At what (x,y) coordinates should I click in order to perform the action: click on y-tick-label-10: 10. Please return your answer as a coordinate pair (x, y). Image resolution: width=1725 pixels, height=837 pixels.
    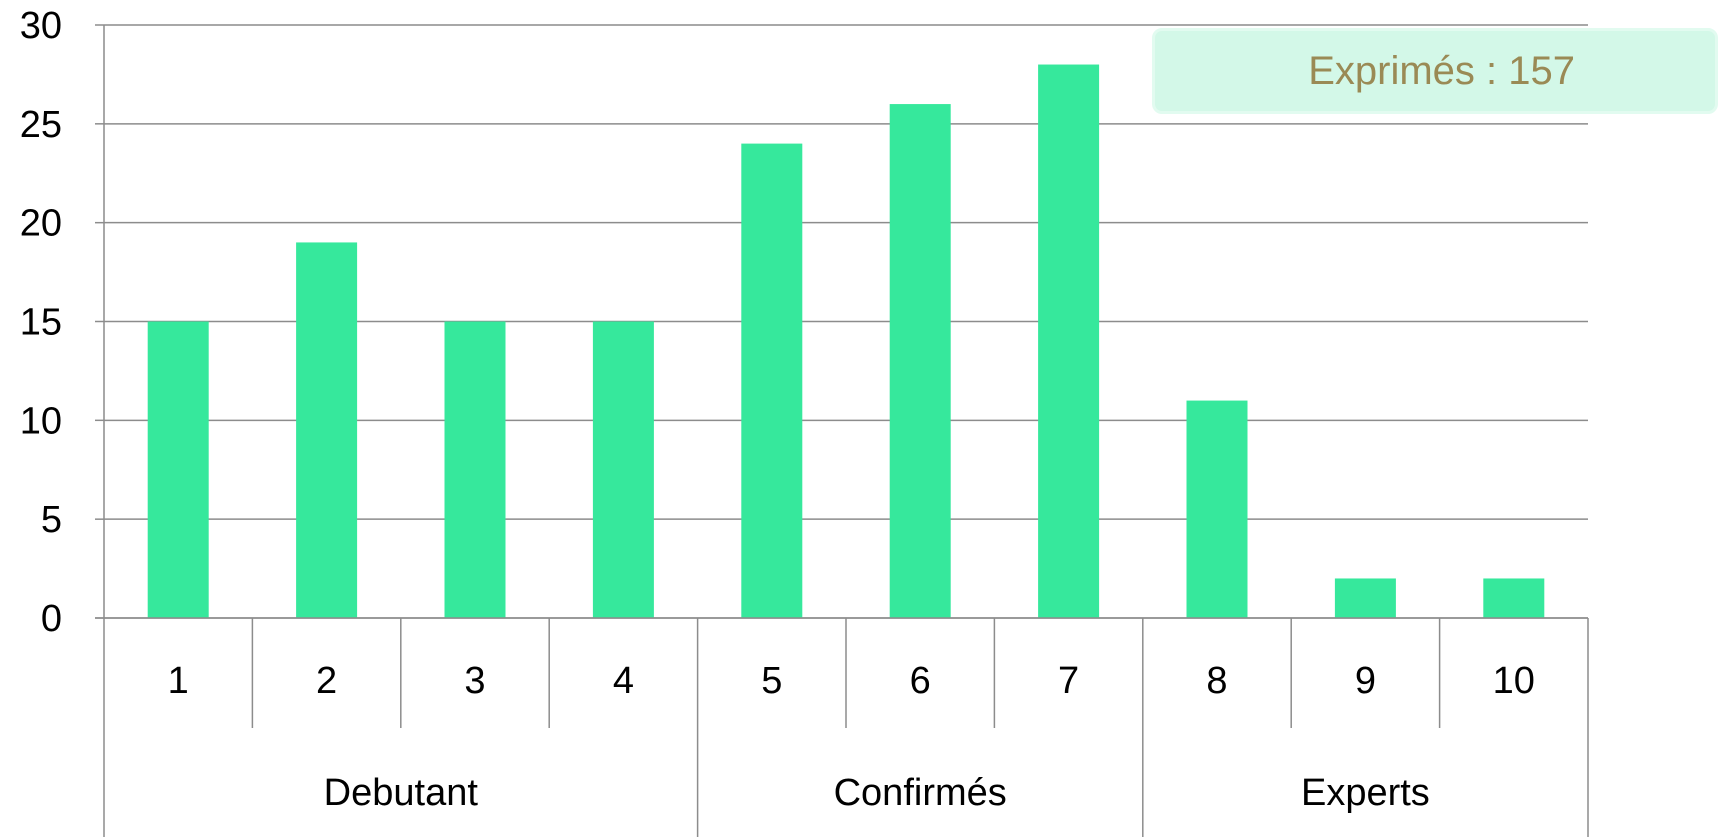
    Looking at the image, I should click on (41, 421).